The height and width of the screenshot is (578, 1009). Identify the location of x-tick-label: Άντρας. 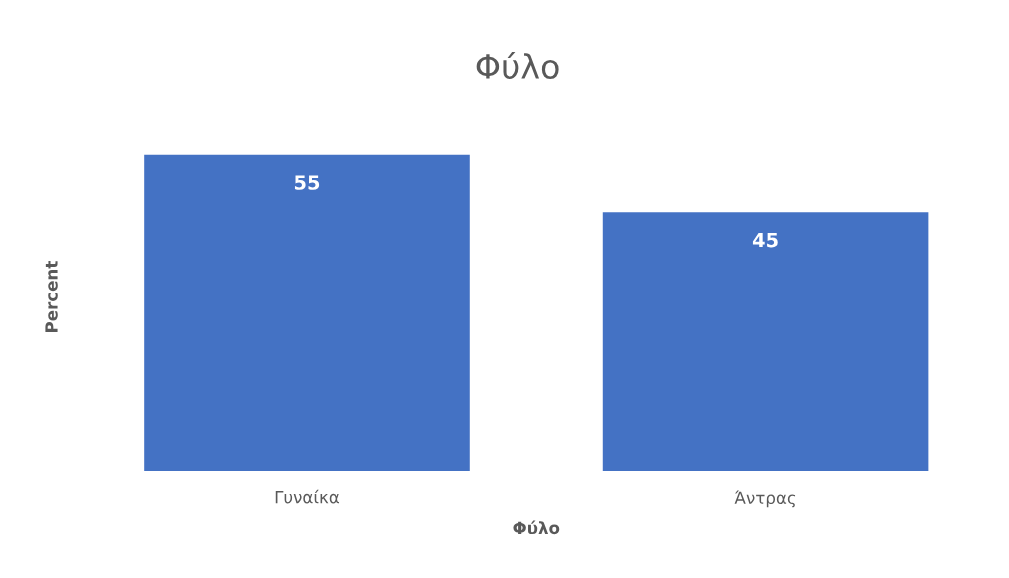
(765, 499).